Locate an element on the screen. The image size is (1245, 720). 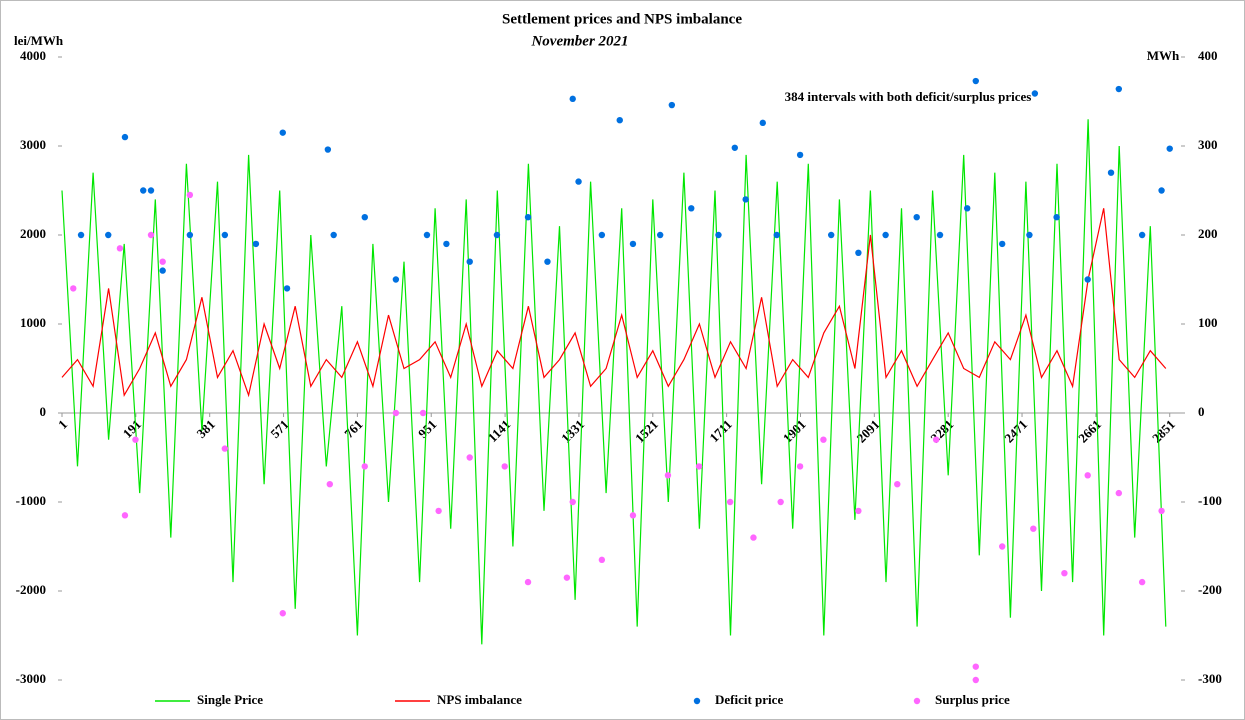
y2-tick-label: 300 is located at coordinates (1208, 144).